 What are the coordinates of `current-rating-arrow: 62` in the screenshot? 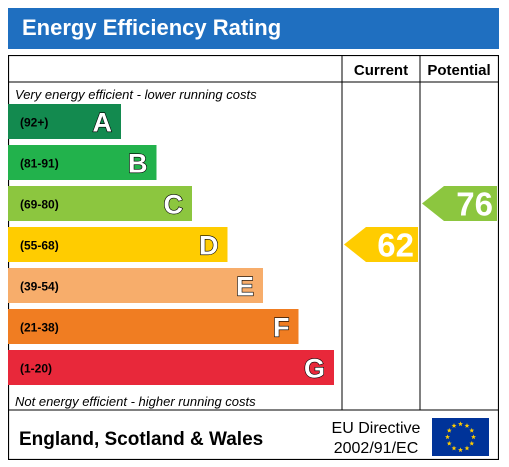 It's located at (381, 245).